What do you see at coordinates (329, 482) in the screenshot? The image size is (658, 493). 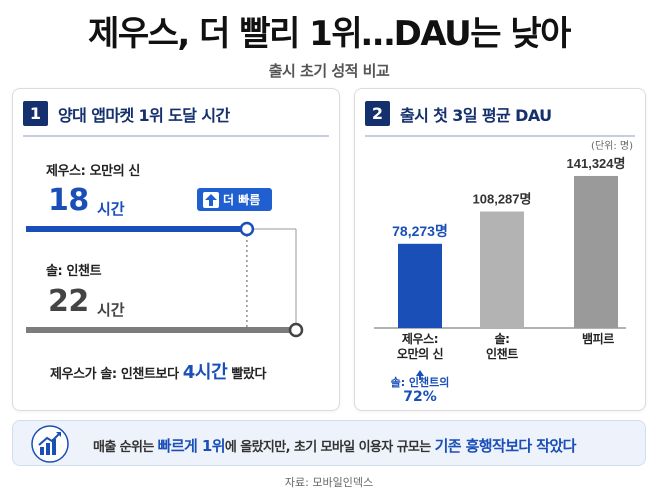 I see `source-note: 자료: 모바일인덱스` at bounding box center [329, 482].